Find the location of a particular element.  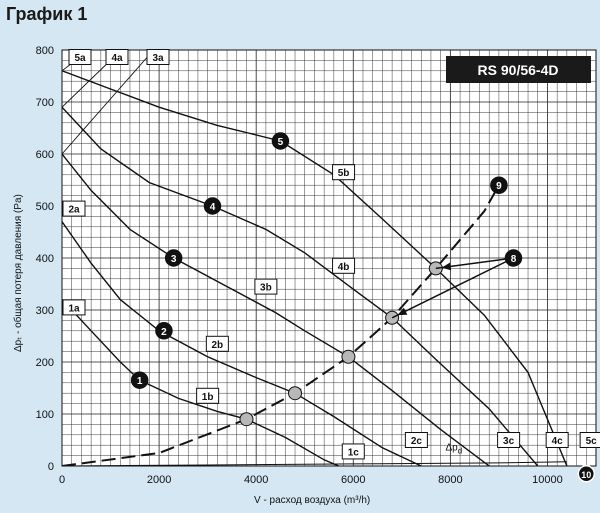

curve-label-3c: 3c is located at coordinates (509, 441).